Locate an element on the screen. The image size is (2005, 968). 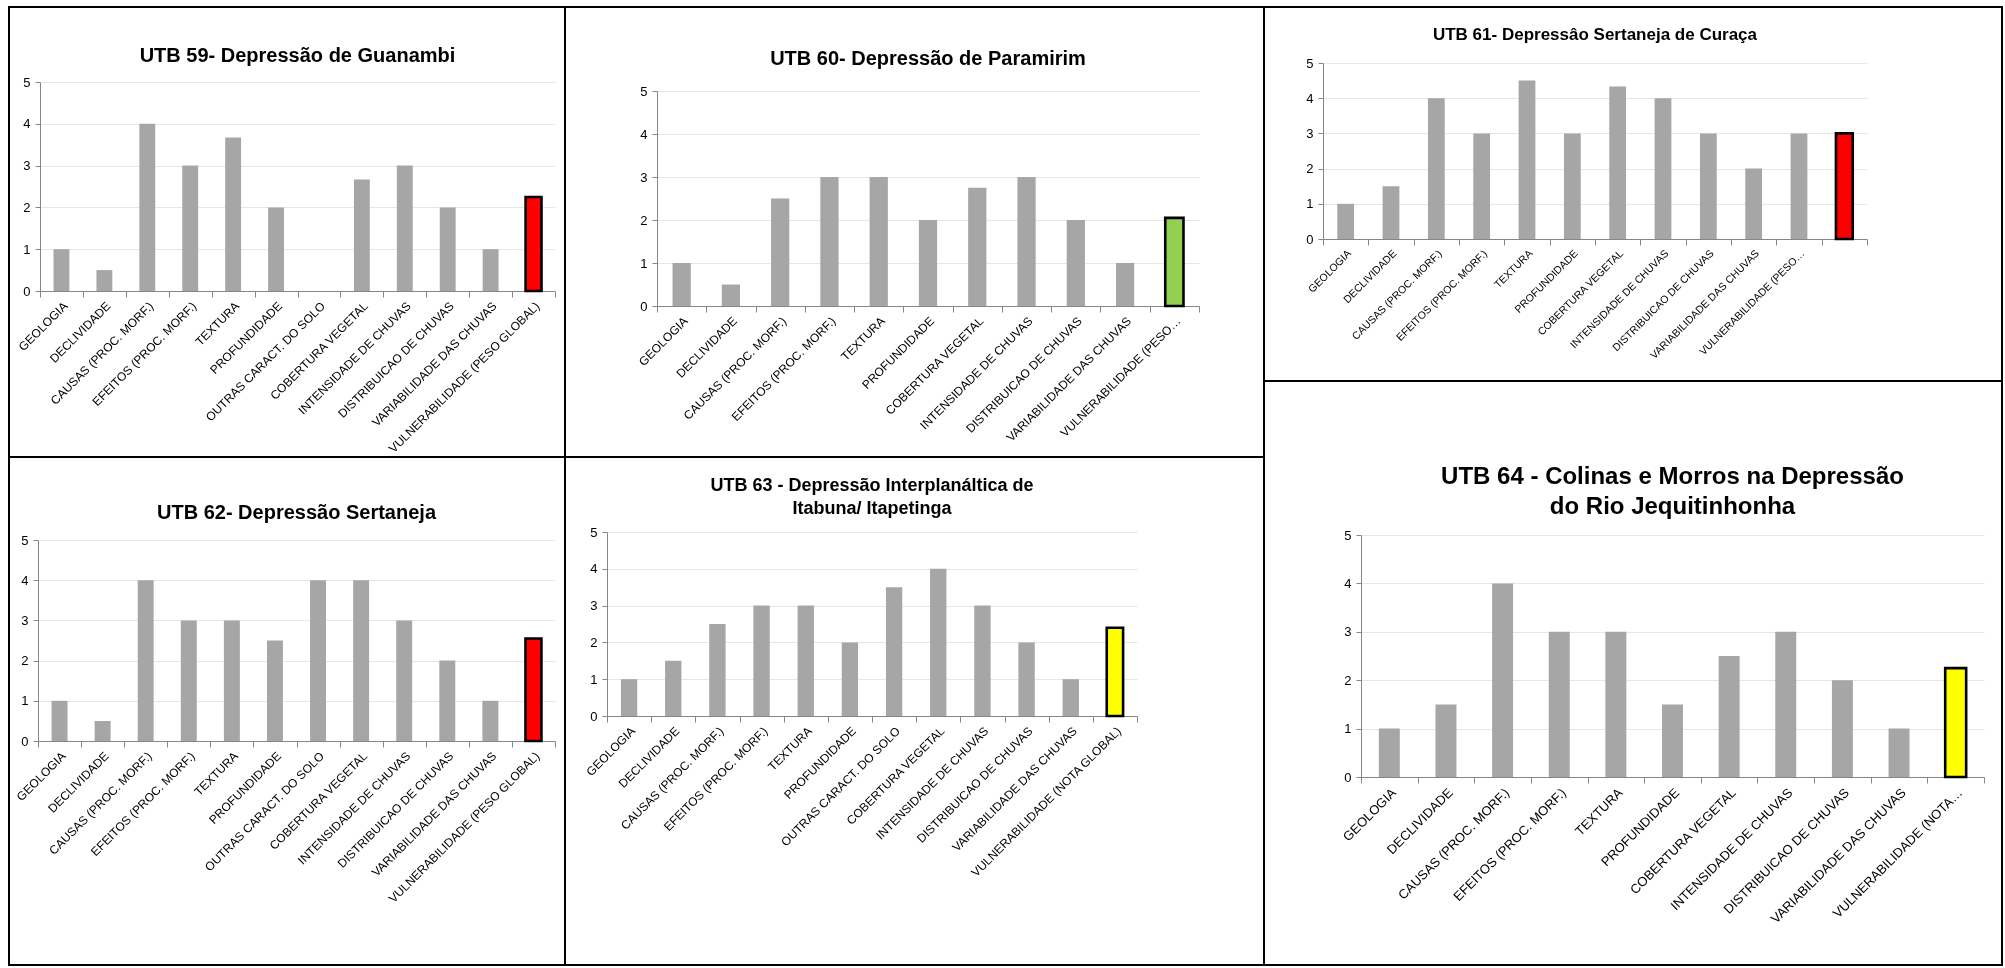
chart-title: UTB 64 - Colinas e Morros na Depressão do Rio Jequitinhonha is located at coordinates (1672, 490).